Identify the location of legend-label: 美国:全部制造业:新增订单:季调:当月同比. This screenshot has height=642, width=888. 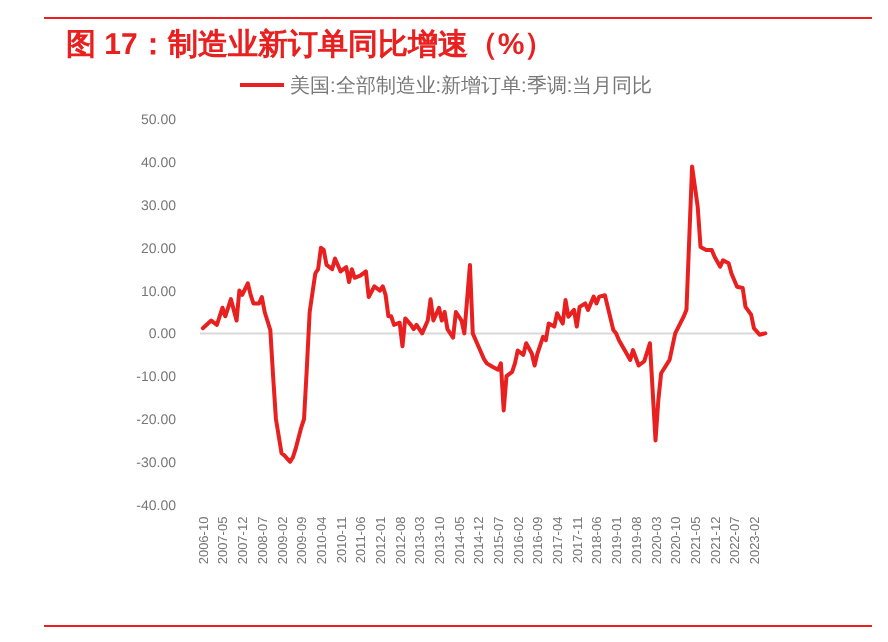
(471, 86).